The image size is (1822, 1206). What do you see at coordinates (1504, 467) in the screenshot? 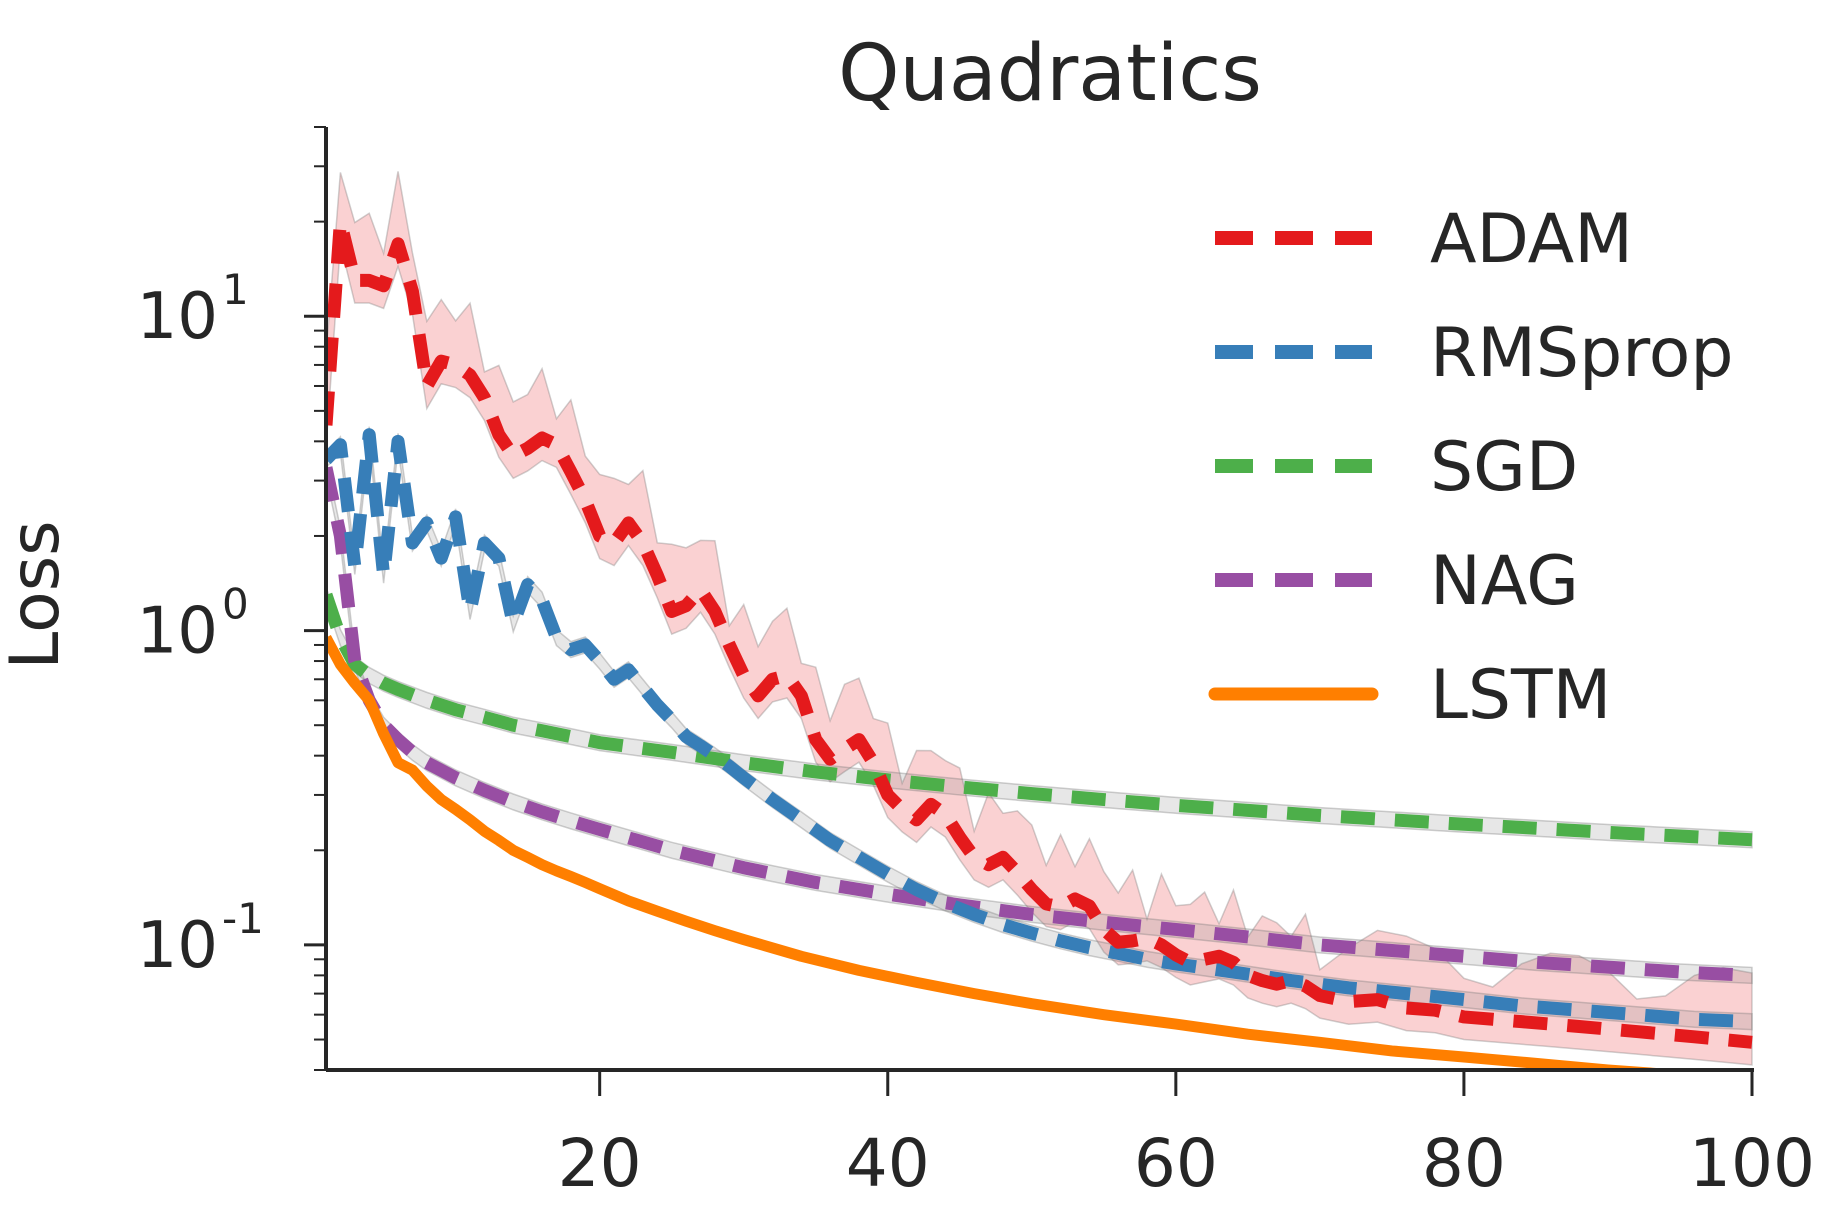
I see `legend-label-sgd: SGD` at bounding box center [1504, 467].